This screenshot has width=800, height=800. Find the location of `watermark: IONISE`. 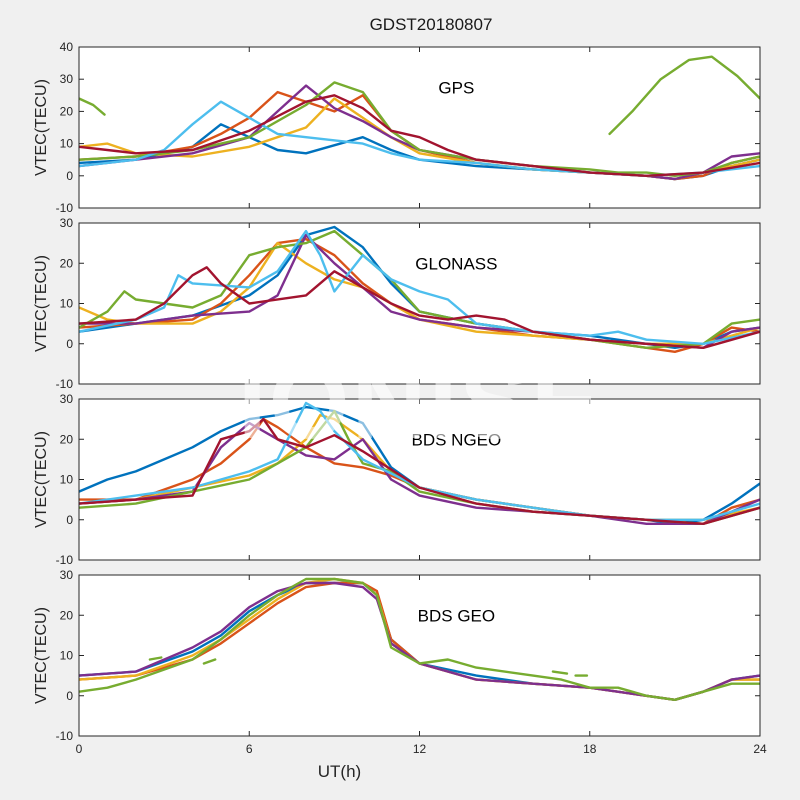

watermark: IONISE is located at coordinates (420, 403).